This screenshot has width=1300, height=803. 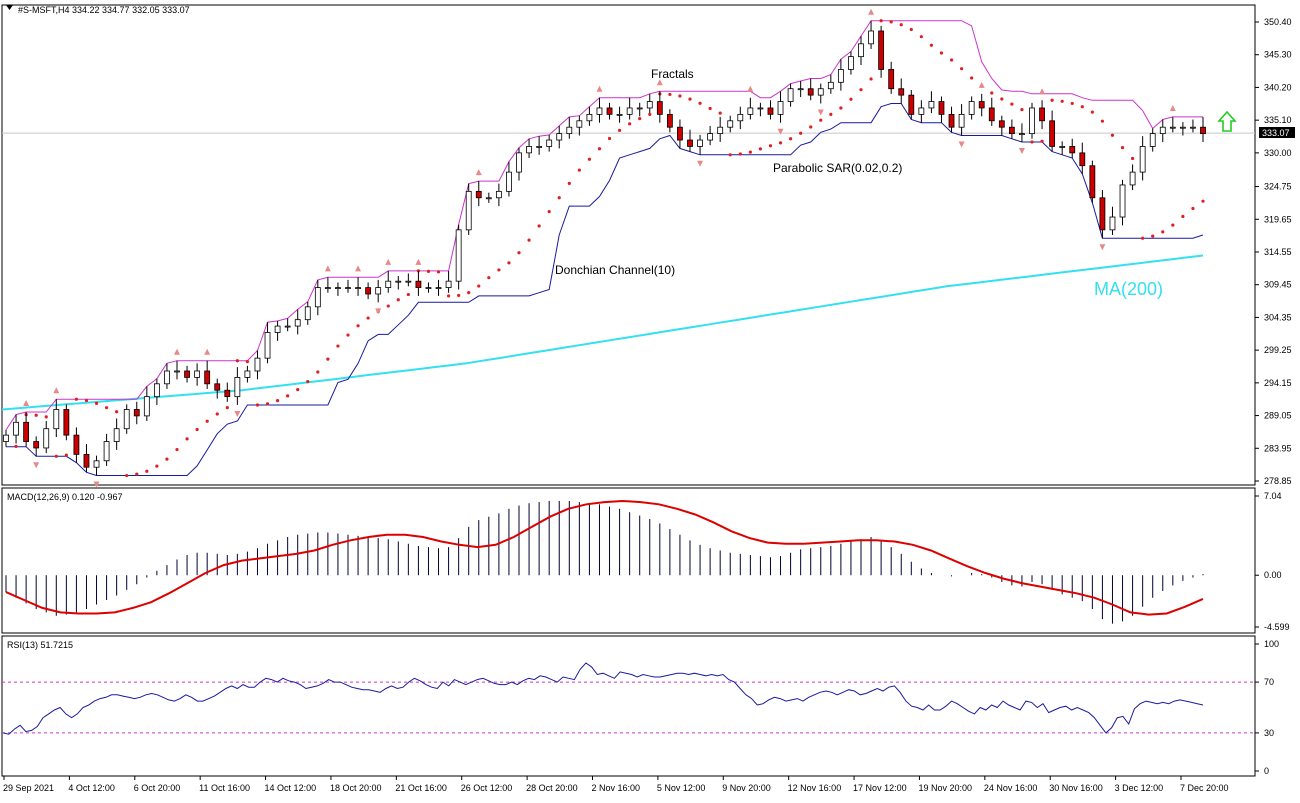 I want to click on price-tick-label: 345.30, so click(x=1278, y=55).